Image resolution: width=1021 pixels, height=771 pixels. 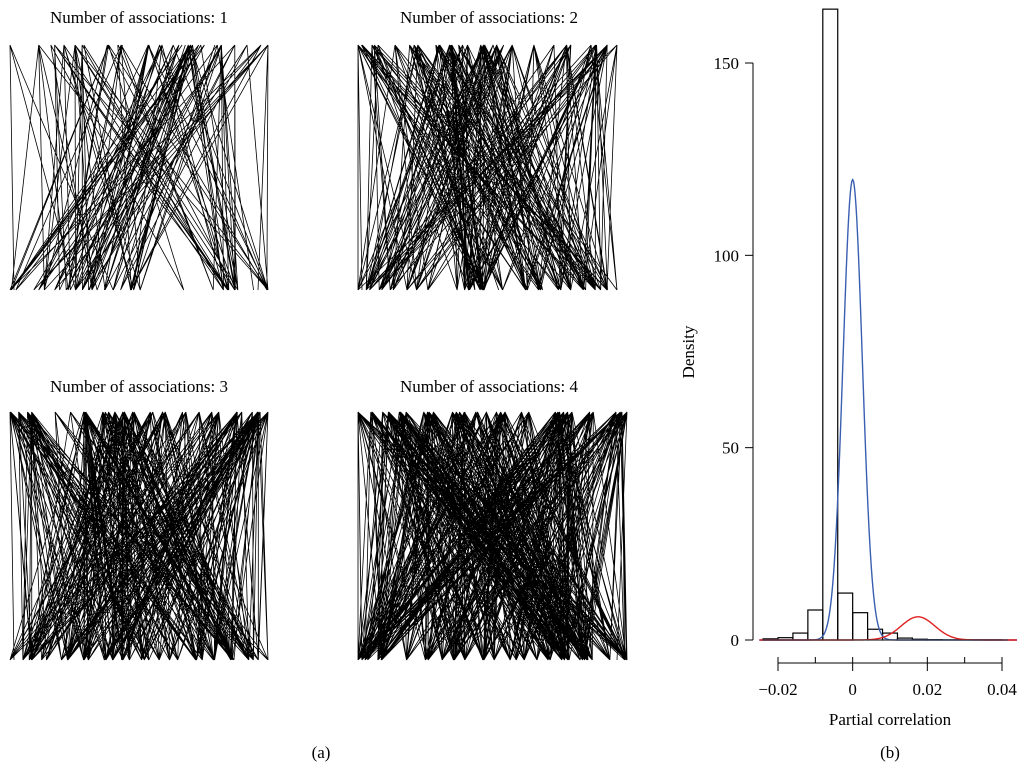 What do you see at coordinates (890, 719) in the screenshot?
I see `x-axis-label: Partial correlation` at bounding box center [890, 719].